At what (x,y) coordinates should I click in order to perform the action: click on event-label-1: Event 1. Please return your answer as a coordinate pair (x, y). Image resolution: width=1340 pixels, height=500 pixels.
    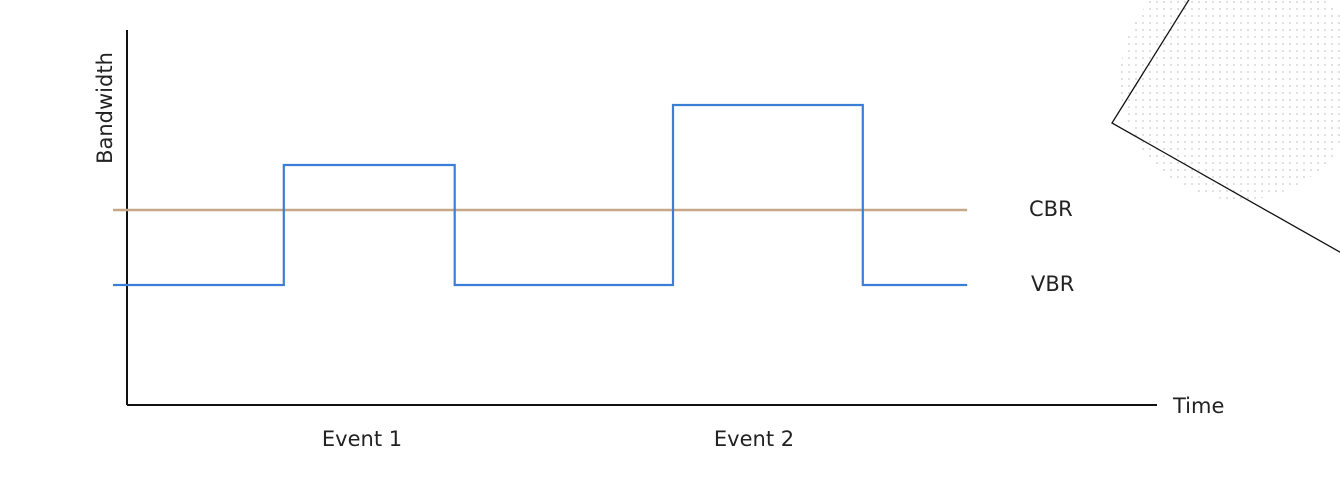
    Looking at the image, I should click on (362, 439).